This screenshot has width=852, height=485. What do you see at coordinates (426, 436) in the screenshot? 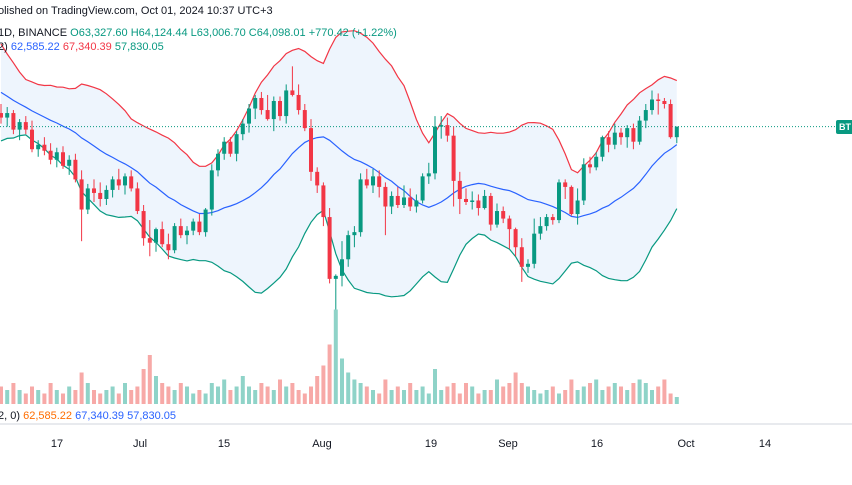
I see `time-axis: 17 Jul 15 Aug 19 Sep 16 Oct 14` at bounding box center [426, 436].